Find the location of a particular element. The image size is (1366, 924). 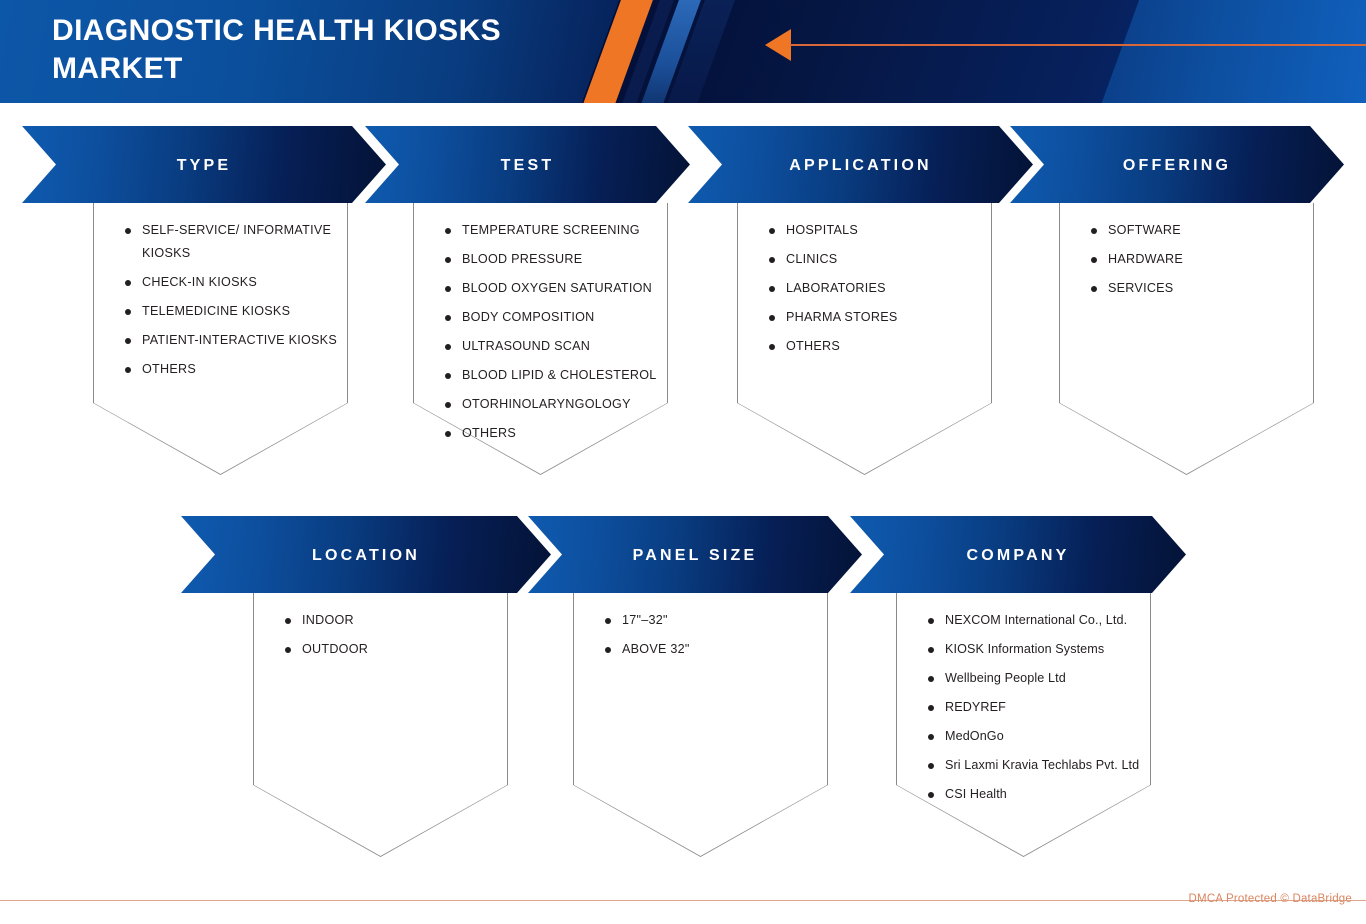

banner-location: LOCATION is located at coordinates (366, 554).